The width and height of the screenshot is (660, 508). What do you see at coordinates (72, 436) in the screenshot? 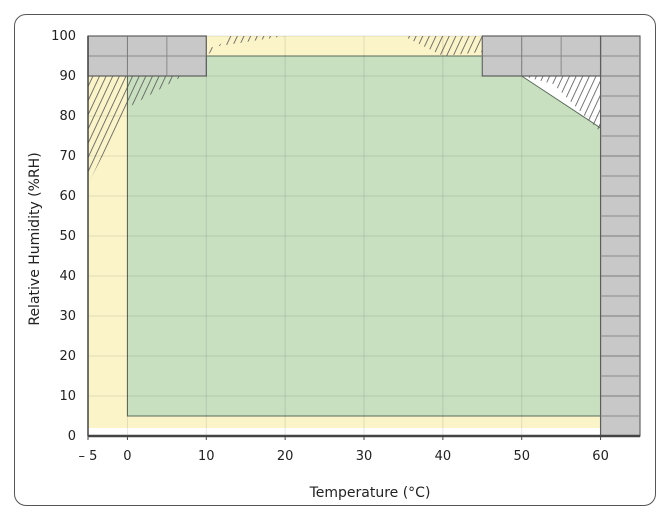
I see `y-tick-label: 0` at bounding box center [72, 436].